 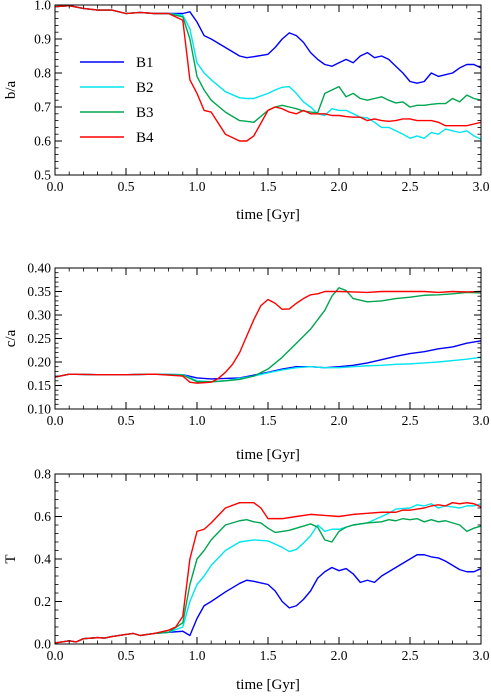 What do you see at coordinates (339, 655) in the screenshot?
I see `panel3-xtick-label: 2.0` at bounding box center [339, 655].